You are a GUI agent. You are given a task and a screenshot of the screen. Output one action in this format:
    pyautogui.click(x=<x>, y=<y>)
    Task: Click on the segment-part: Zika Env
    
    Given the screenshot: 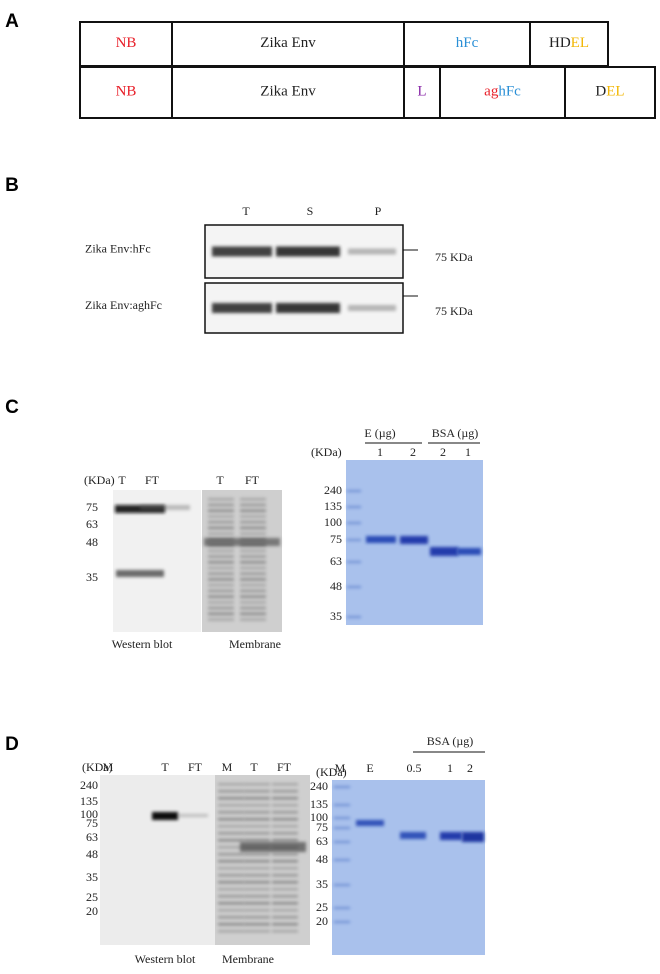 What is the action you would take?
    pyautogui.click(x=288, y=43)
    